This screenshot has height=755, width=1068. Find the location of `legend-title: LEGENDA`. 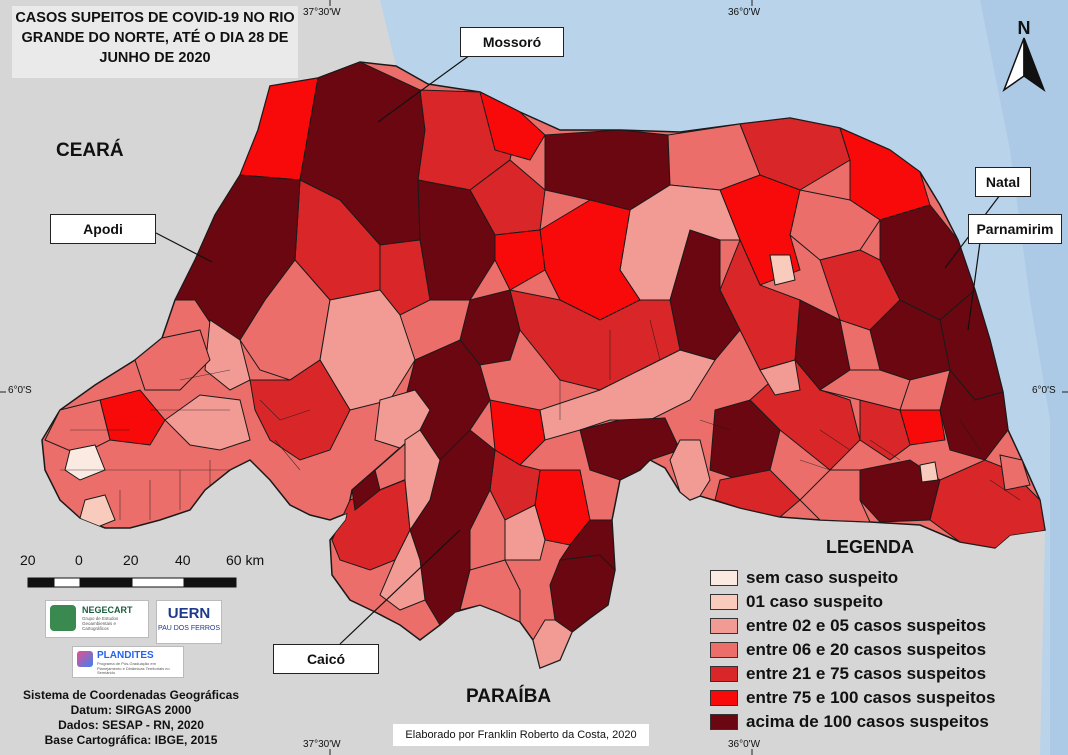

legend-title: LEGENDA is located at coordinates (870, 547).